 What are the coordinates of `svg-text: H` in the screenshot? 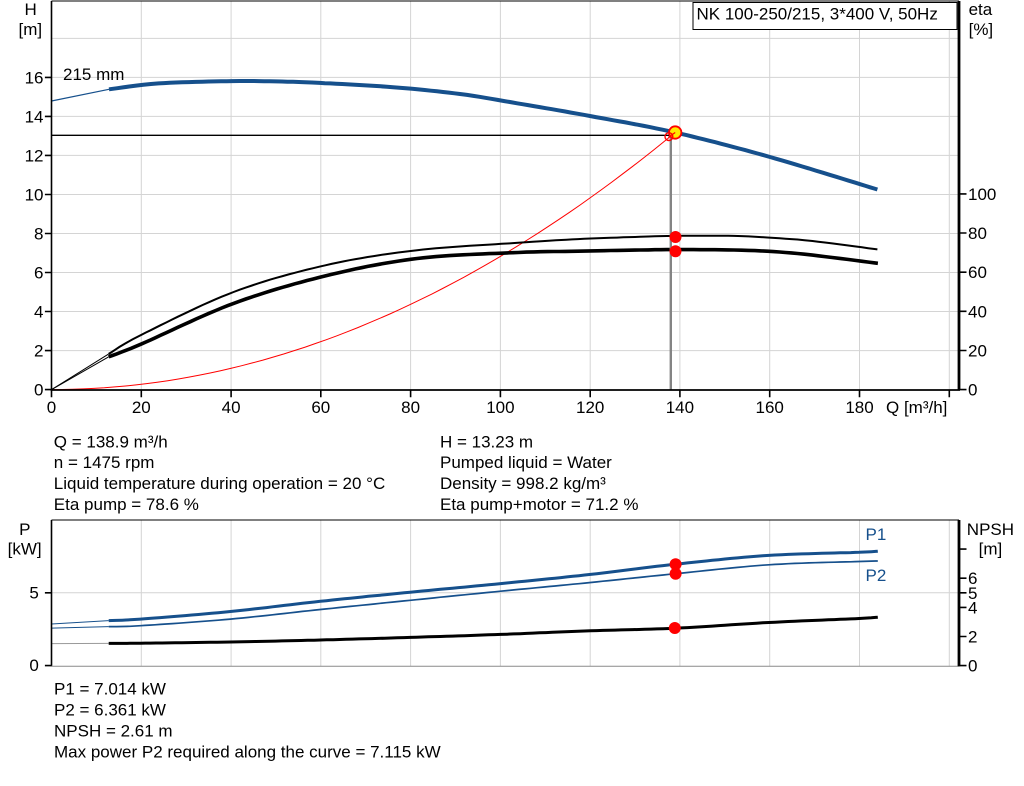 It's located at (31, 9).